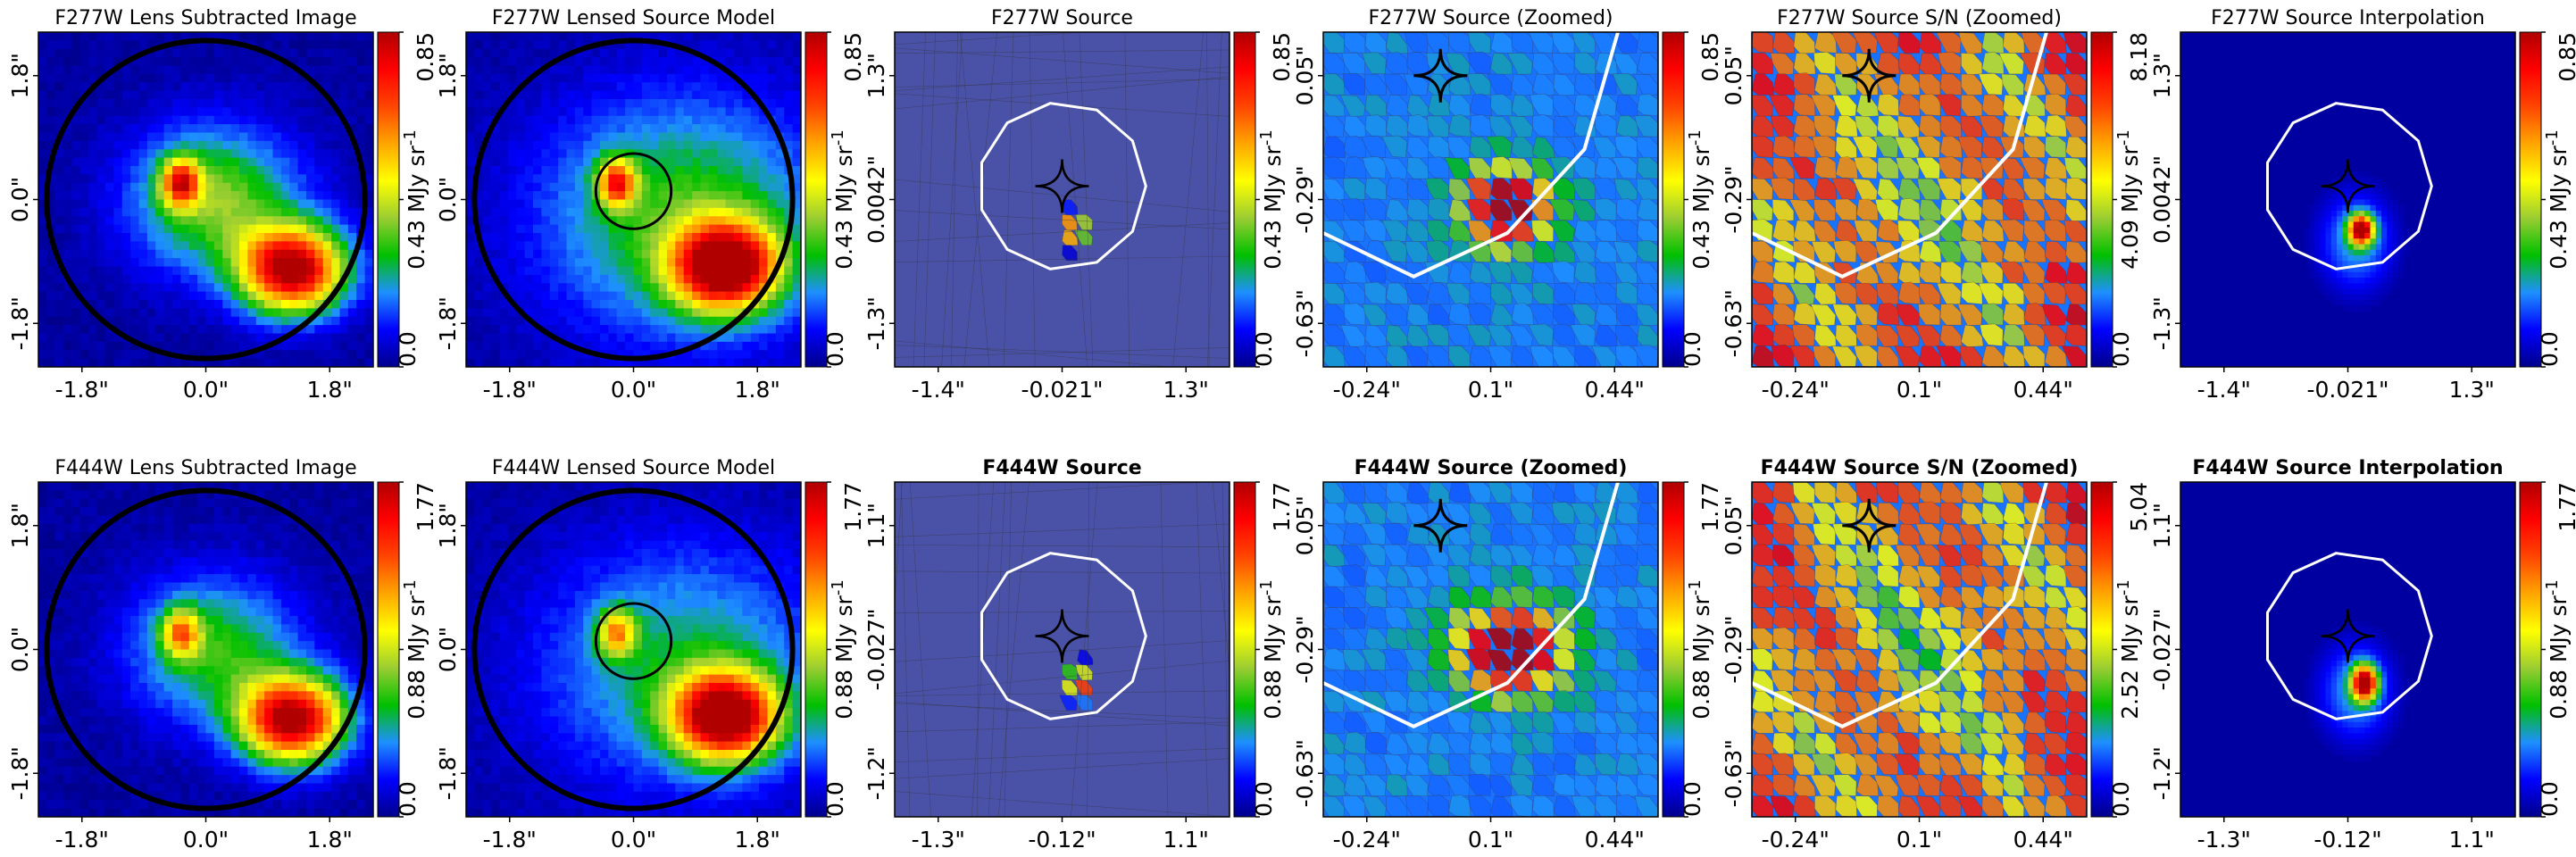 This screenshot has height=857, width=2576. What do you see at coordinates (633, 191) in the screenshot?
I see `critical-curve` at bounding box center [633, 191].